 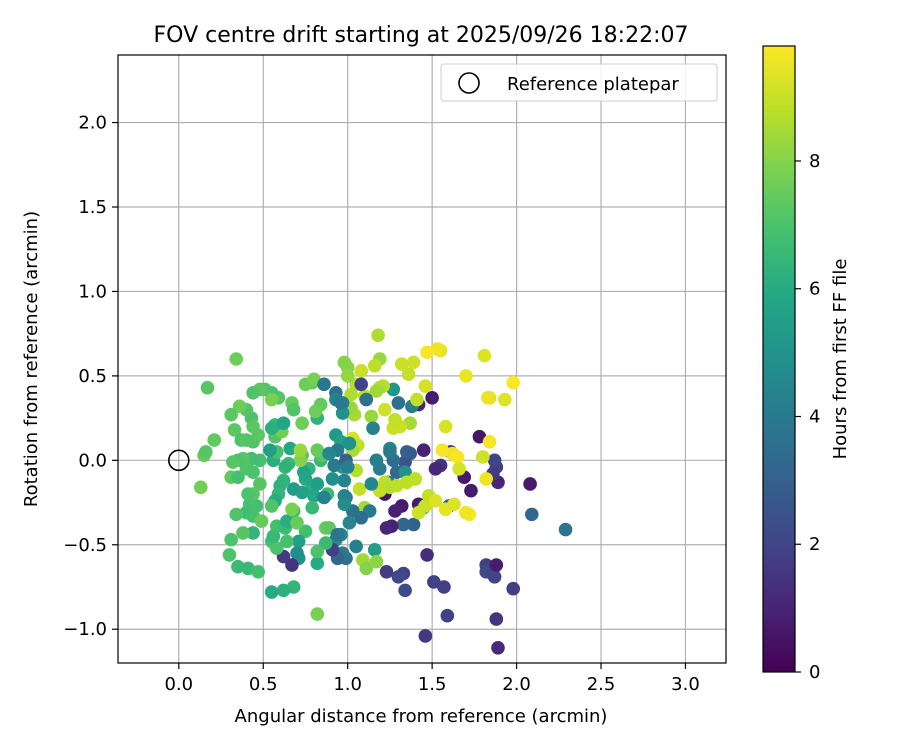 What do you see at coordinates (593, 84) in the screenshot?
I see `legend-label: Reference platepar` at bounding box center [593, 84].